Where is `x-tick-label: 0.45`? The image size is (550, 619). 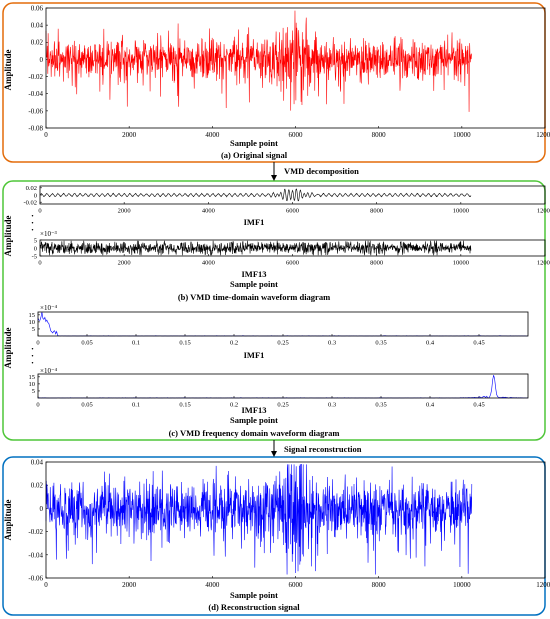 x-tick-label: 0.45 is located at coordinates (478, 405).